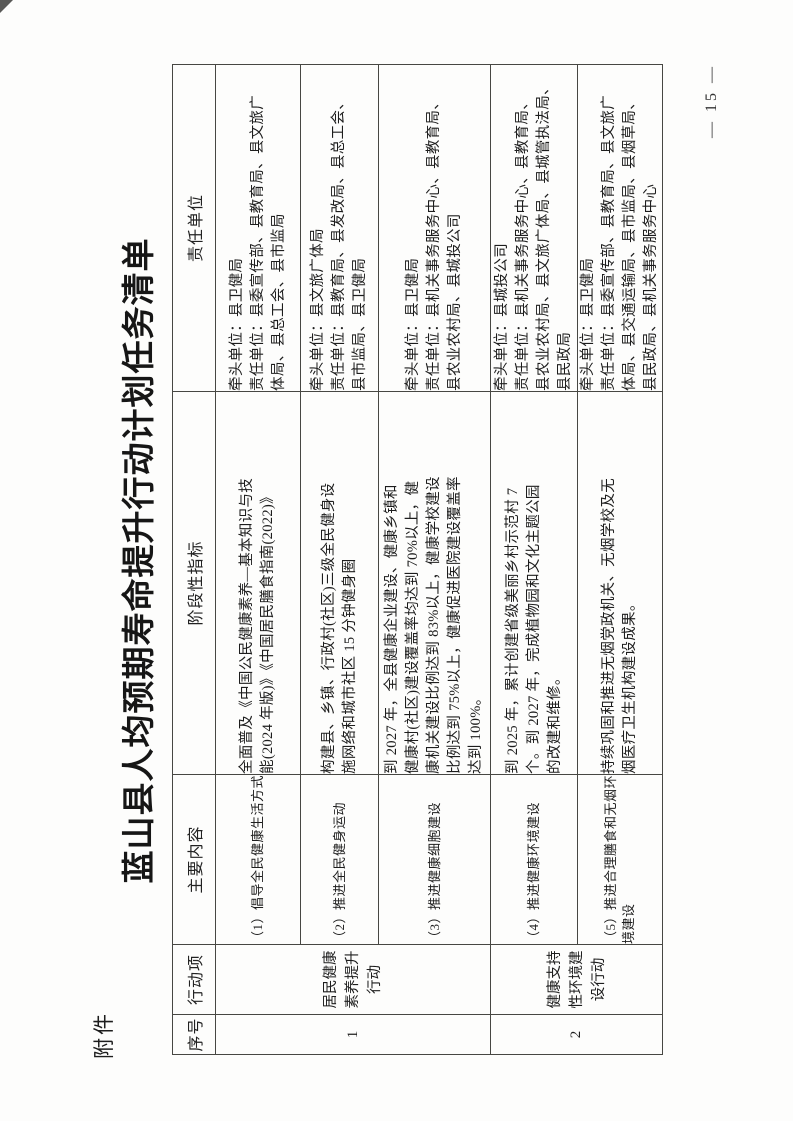  I want to click on page-number: — 15 —, so click(711, 101).